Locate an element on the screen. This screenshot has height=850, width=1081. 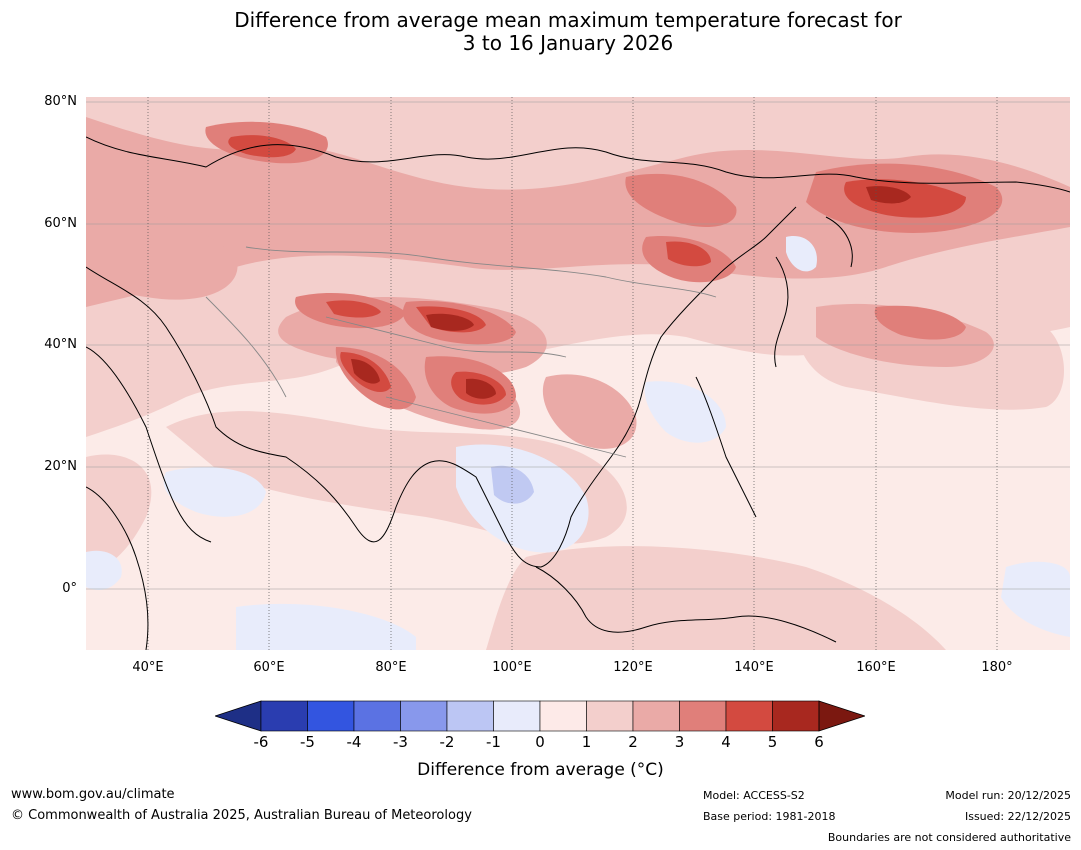
model-name: Model: ACCESS-S2 is located at coordinates (754, 795).